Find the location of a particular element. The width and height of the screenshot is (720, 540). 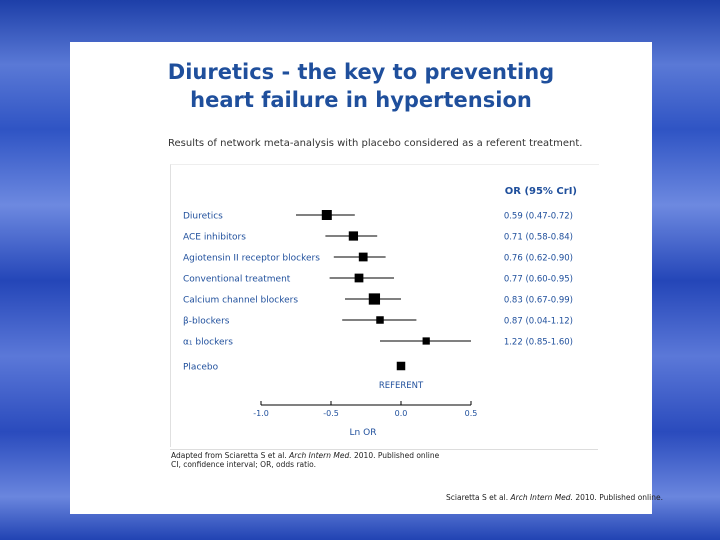

x-tick-label: -0.5 is located at coordinates (331, 413).